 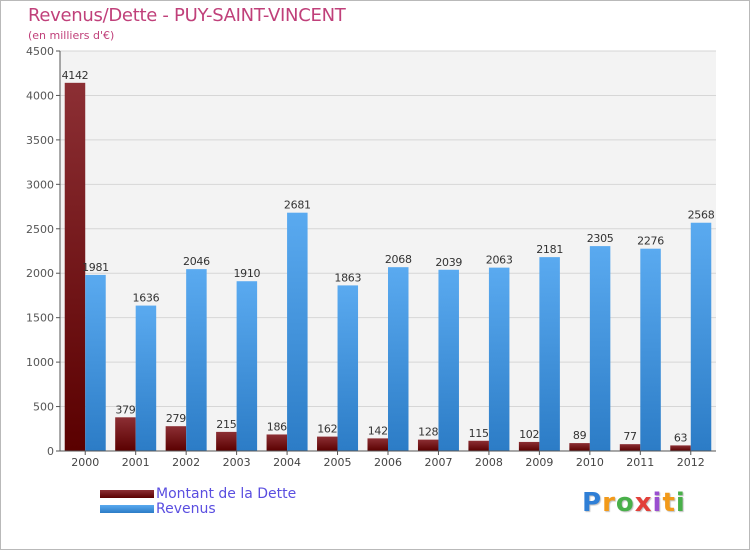 What do you see at coordinates (40, 318) in the screenshot?
I see `y-tick-label: 1500` at bounding box center [40, 318].